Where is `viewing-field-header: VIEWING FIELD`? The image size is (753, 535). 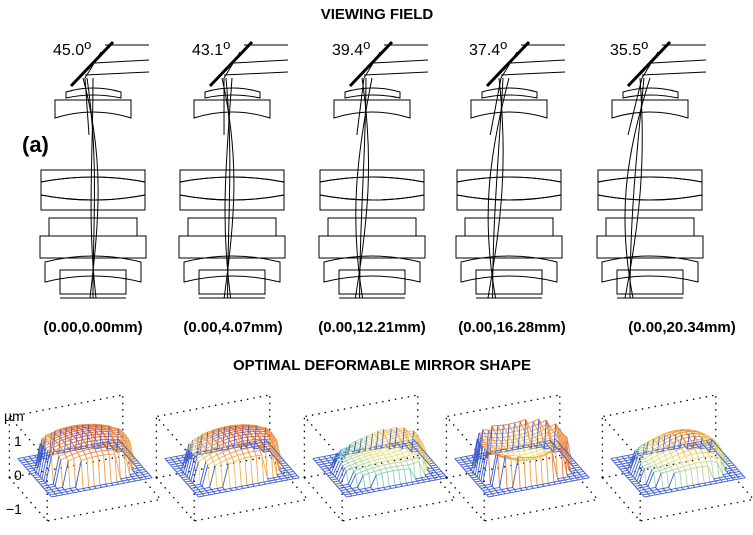 viewing-field-header: VIEWING FIELD is located at coordinates (377, 14).